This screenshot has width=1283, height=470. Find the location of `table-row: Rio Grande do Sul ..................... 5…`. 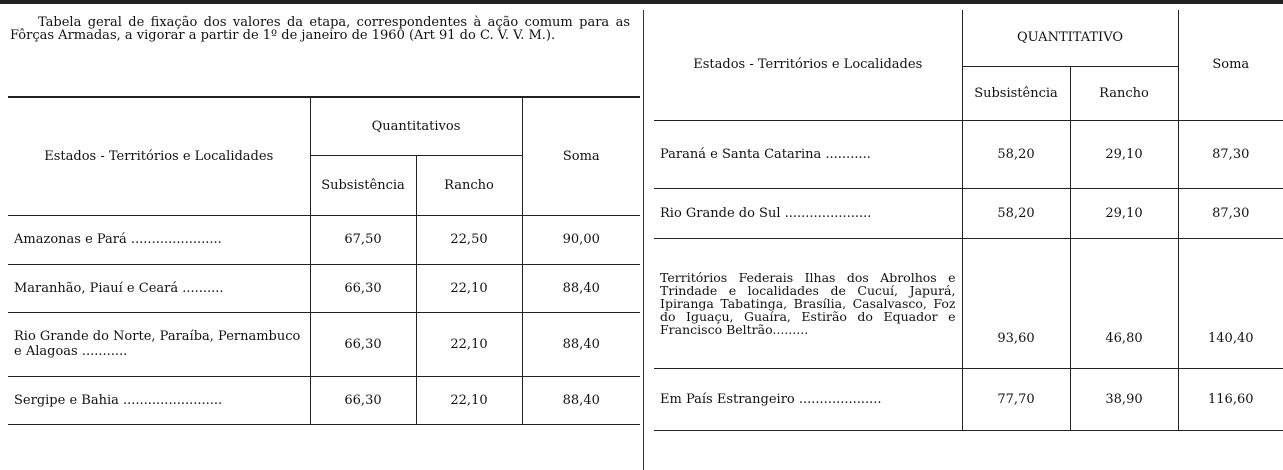

table-row: Rio Grande do Sul ..................... 5… is located at coordinates (968, 212).